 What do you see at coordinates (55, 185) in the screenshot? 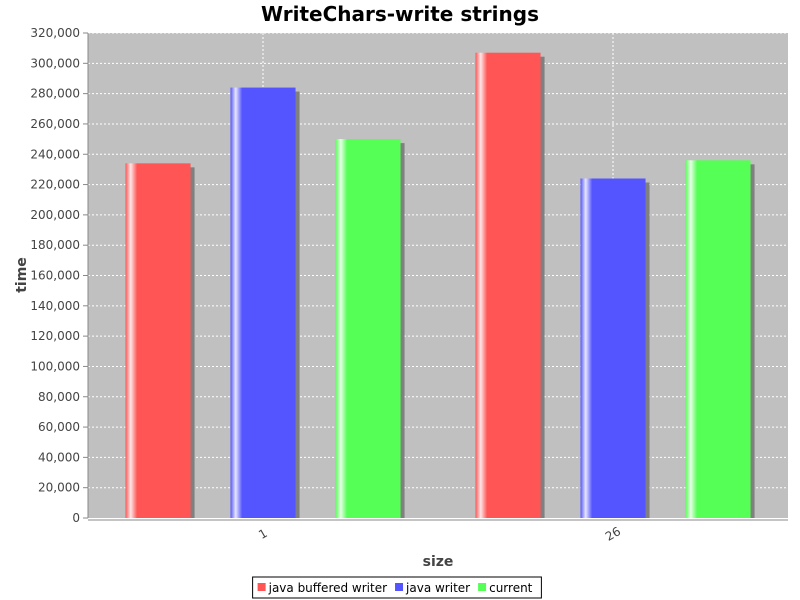
I see `y-tick-label: 220,000` at bounding box center [55, 185].